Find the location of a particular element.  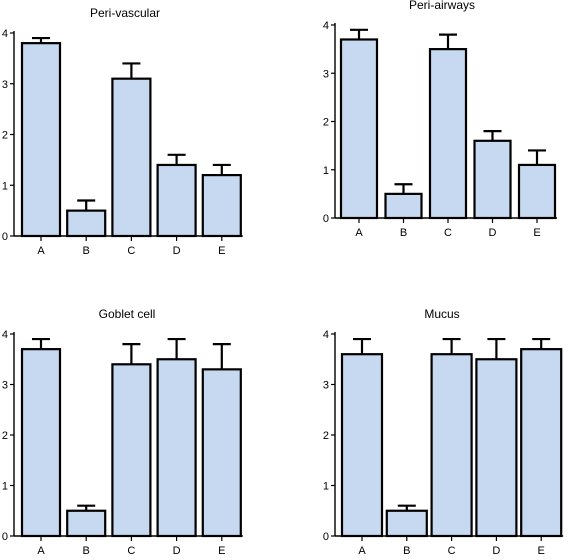

chart-title: Peri-airways is located at coordinates (442, 6).